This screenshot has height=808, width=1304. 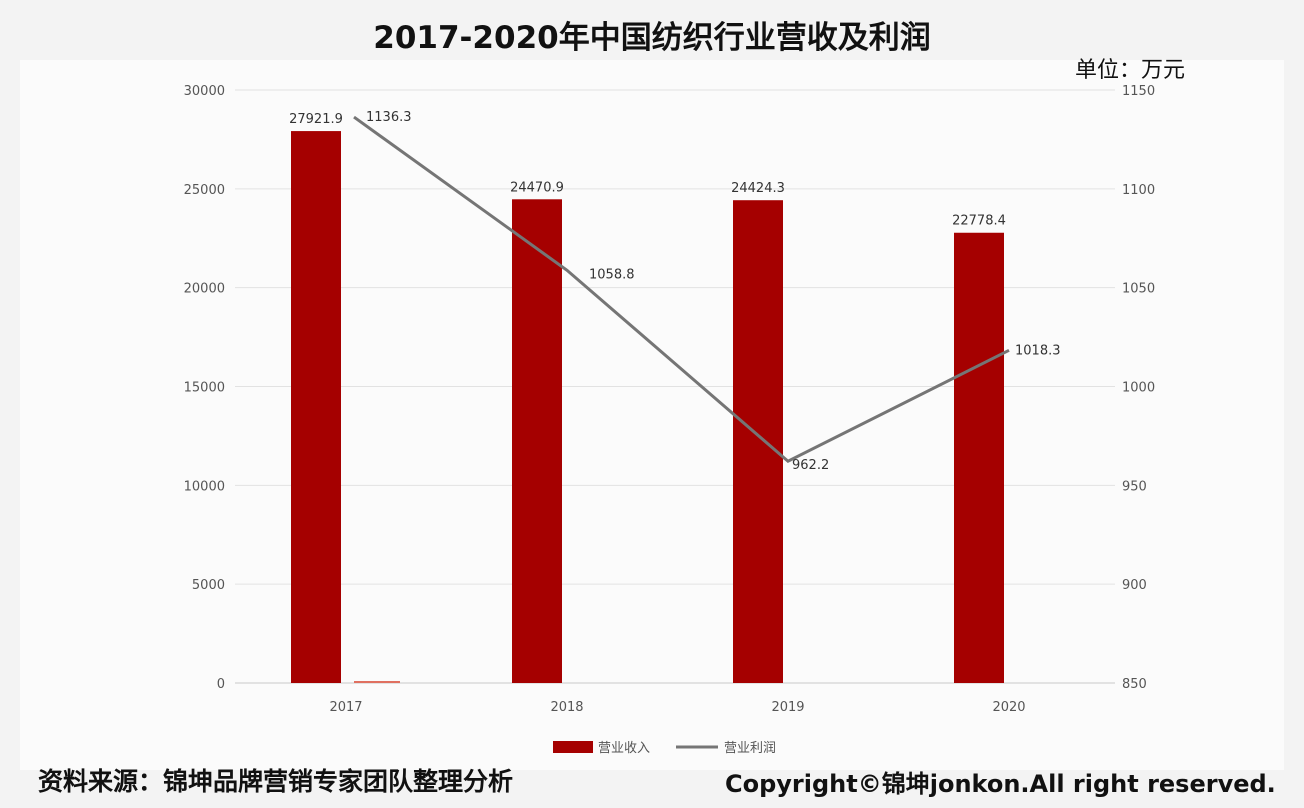 I want to click on y-left-tick-label: 0, so click(x=221, y=684).